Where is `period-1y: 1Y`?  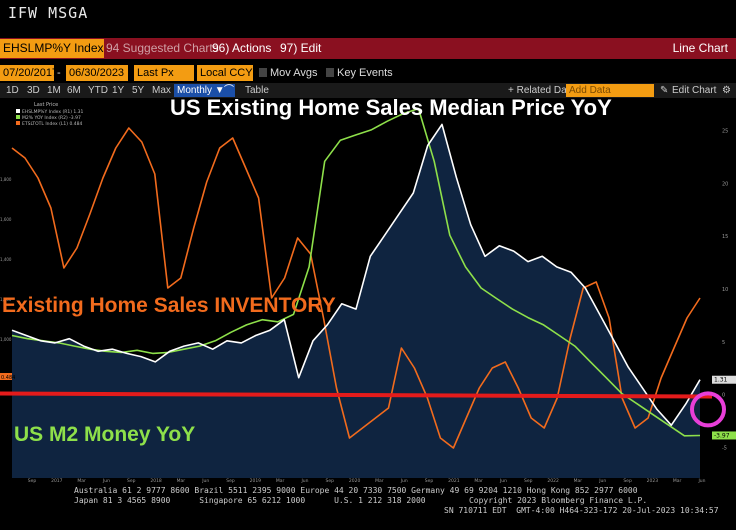 period-1y: 1Y is located at coordinates (118, 90).